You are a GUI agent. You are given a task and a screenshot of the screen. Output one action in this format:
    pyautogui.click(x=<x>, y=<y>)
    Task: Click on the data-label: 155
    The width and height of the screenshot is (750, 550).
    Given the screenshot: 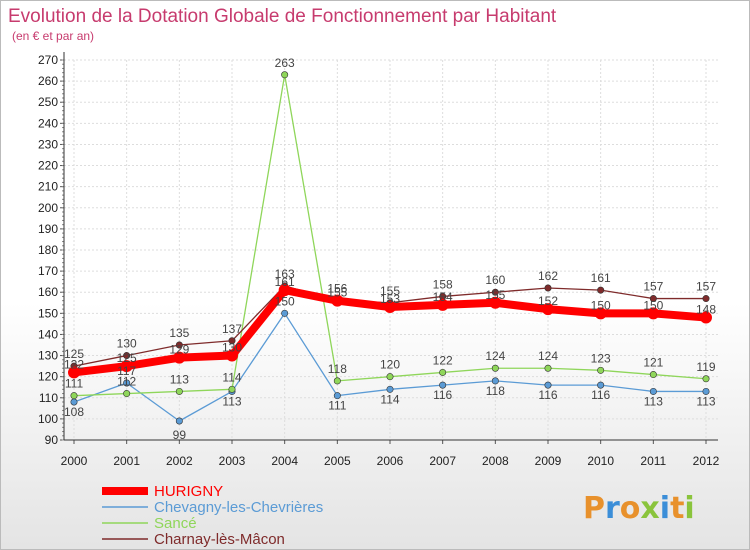 What is the action you would take?
    pyautogui.click(x=495, y=295)
    